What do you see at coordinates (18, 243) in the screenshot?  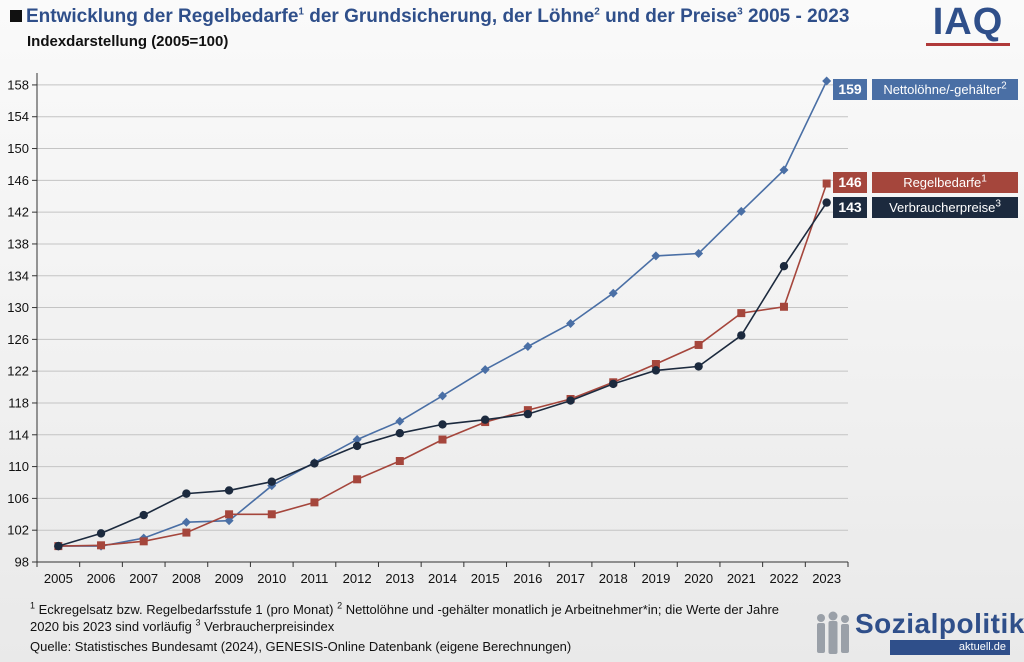 I see `y-tick-label: 138` at bounding box center [18, 243].